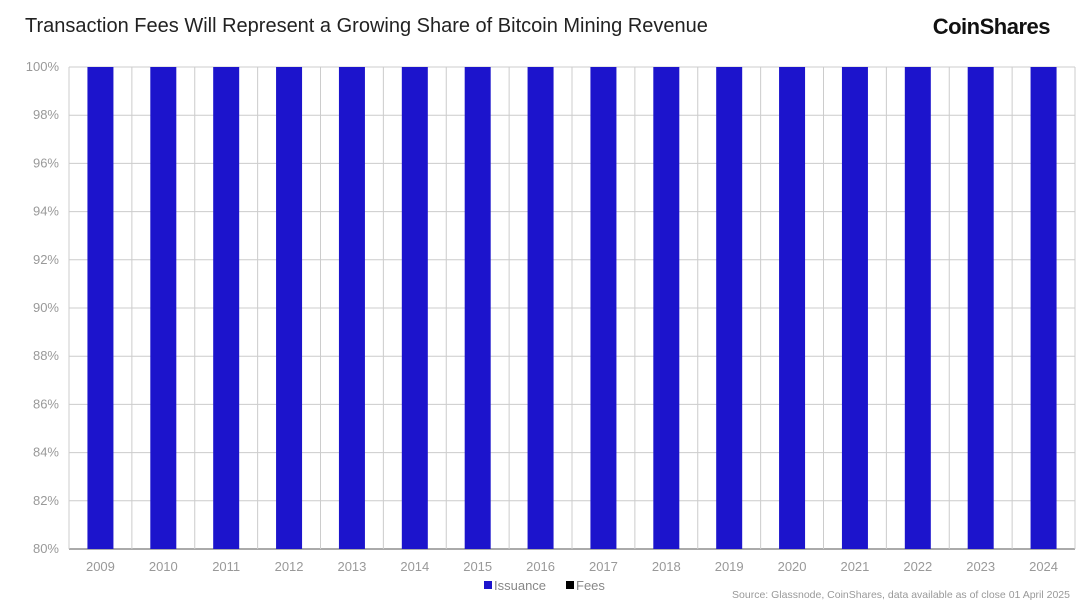  Describe the element at coordinates (590, 585) in the screenshot. I see `legend-label-fees: Fees` at that location.